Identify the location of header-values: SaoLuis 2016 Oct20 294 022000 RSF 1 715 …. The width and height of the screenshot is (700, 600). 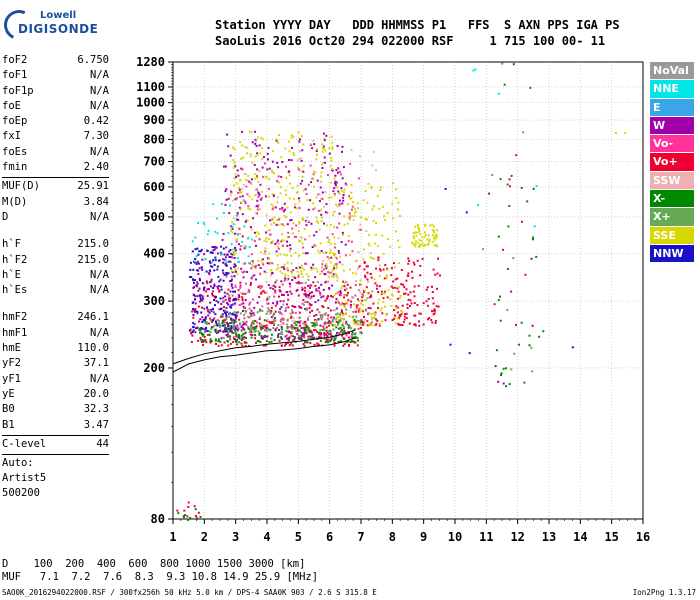
(410, 41).